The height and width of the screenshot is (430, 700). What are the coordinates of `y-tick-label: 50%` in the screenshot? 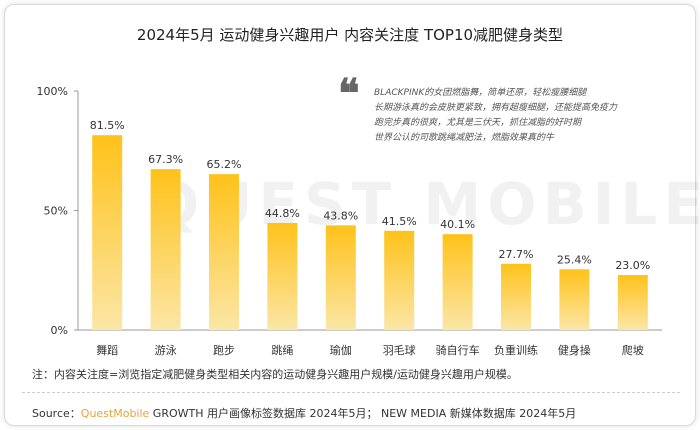 It's located at (56, 211).